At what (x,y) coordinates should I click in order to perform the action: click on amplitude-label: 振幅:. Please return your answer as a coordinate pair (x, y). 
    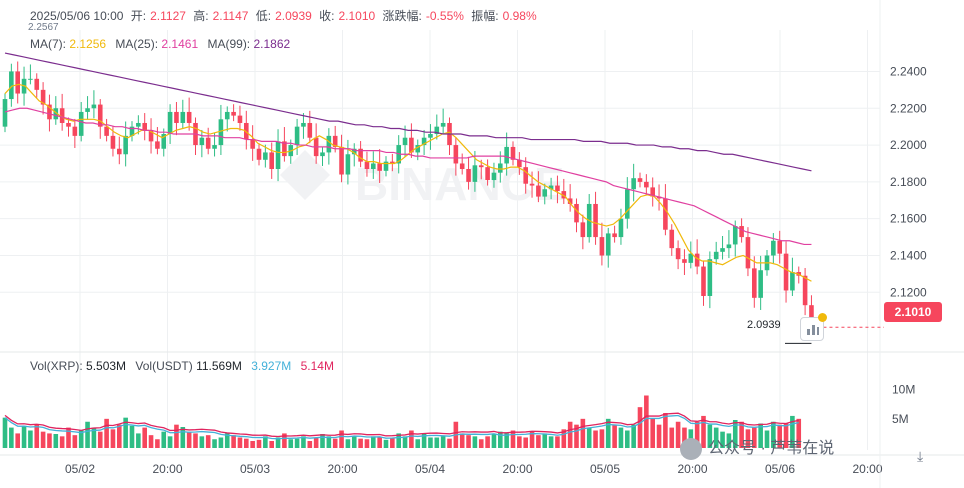
    Looking at the image, I should click on (485, 16).